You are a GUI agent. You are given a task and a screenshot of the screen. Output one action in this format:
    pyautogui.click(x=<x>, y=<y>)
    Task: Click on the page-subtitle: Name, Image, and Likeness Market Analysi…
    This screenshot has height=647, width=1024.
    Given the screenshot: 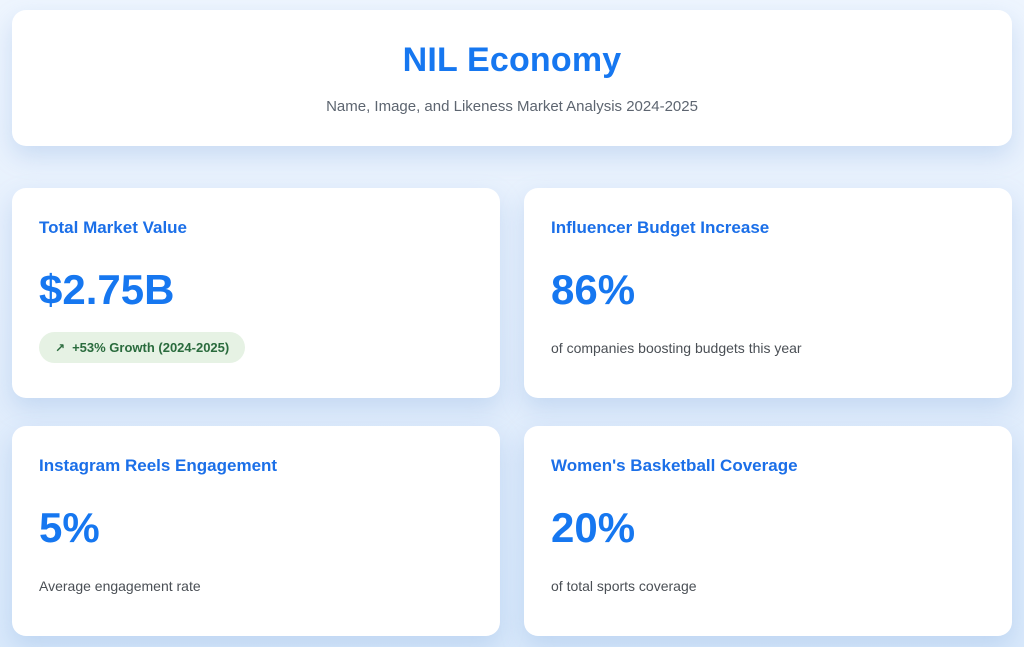 What is the action you would take?
    pyautogui.click(x=512, y=106)
    